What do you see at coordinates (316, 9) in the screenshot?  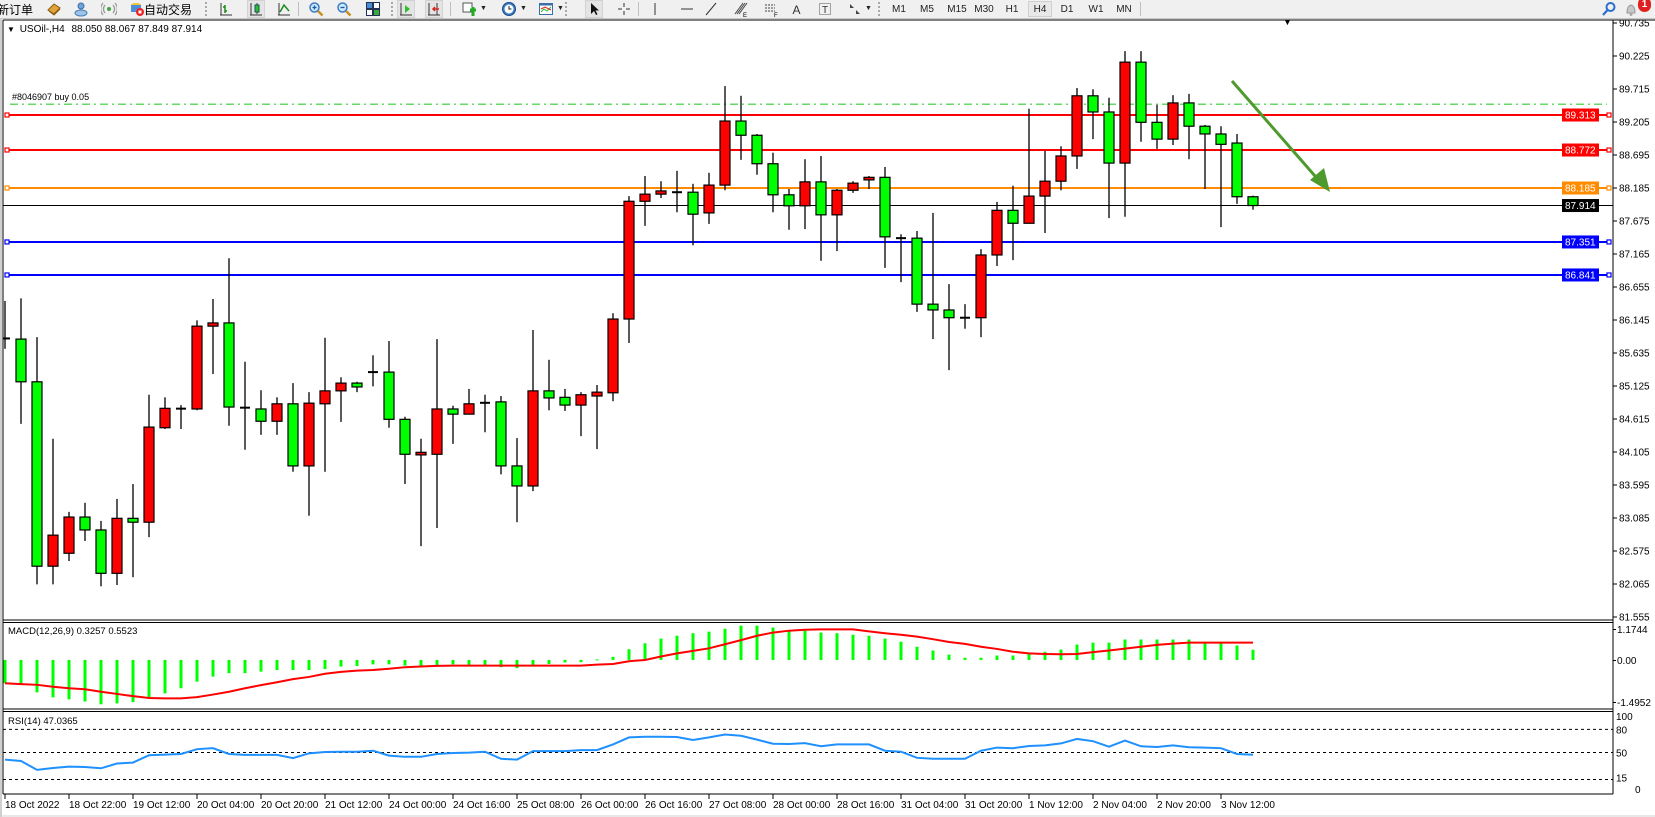 I see `zoom-in-button` at bounding box center [316, 9].